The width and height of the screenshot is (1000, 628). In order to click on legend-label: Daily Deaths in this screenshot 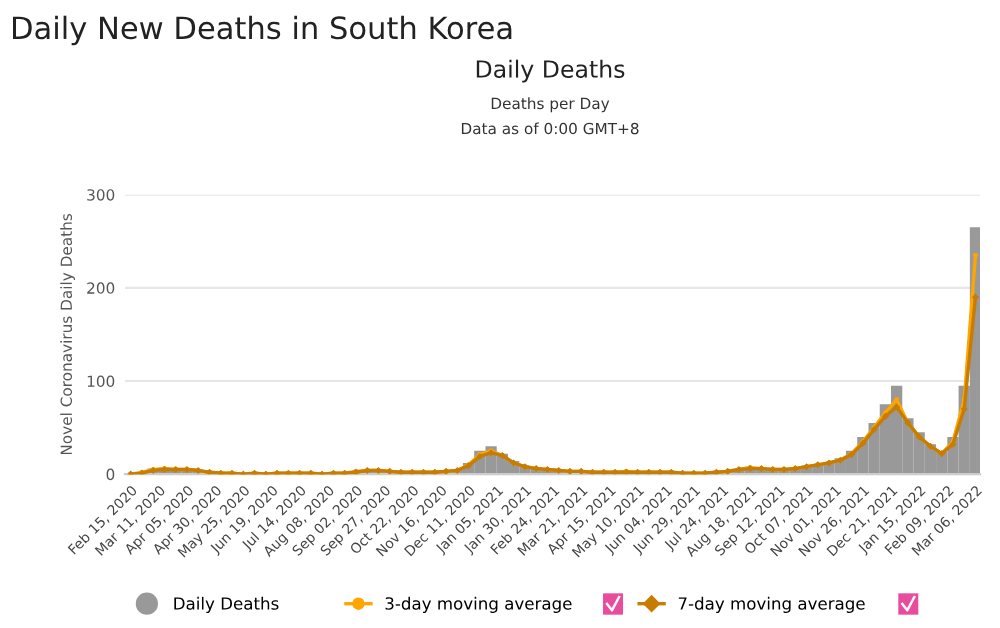, I will do `click(226, 604)`.